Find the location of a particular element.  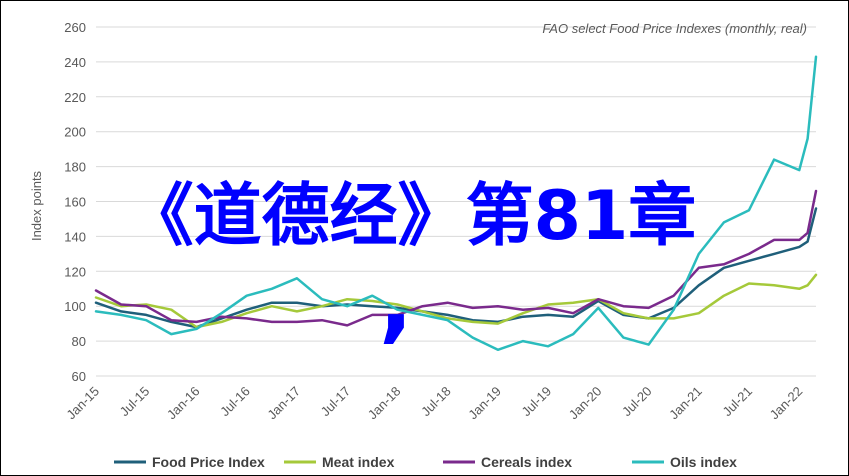

x-tick-label: Jul-16 is located at coordinates (235, 402).